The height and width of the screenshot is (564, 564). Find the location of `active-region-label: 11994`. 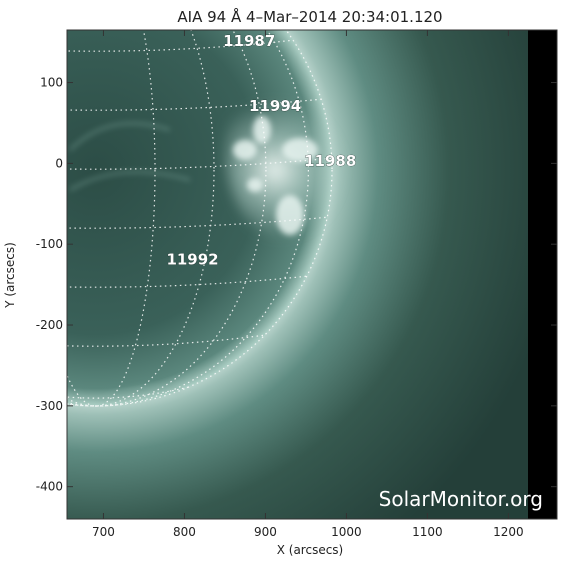

active-region-label: 11994 is located at coordinates (275, 106).